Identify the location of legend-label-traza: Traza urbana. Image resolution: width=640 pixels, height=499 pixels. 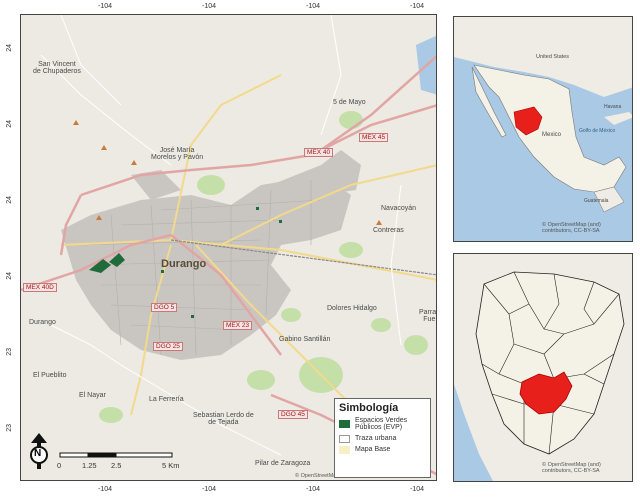
(376, 439).